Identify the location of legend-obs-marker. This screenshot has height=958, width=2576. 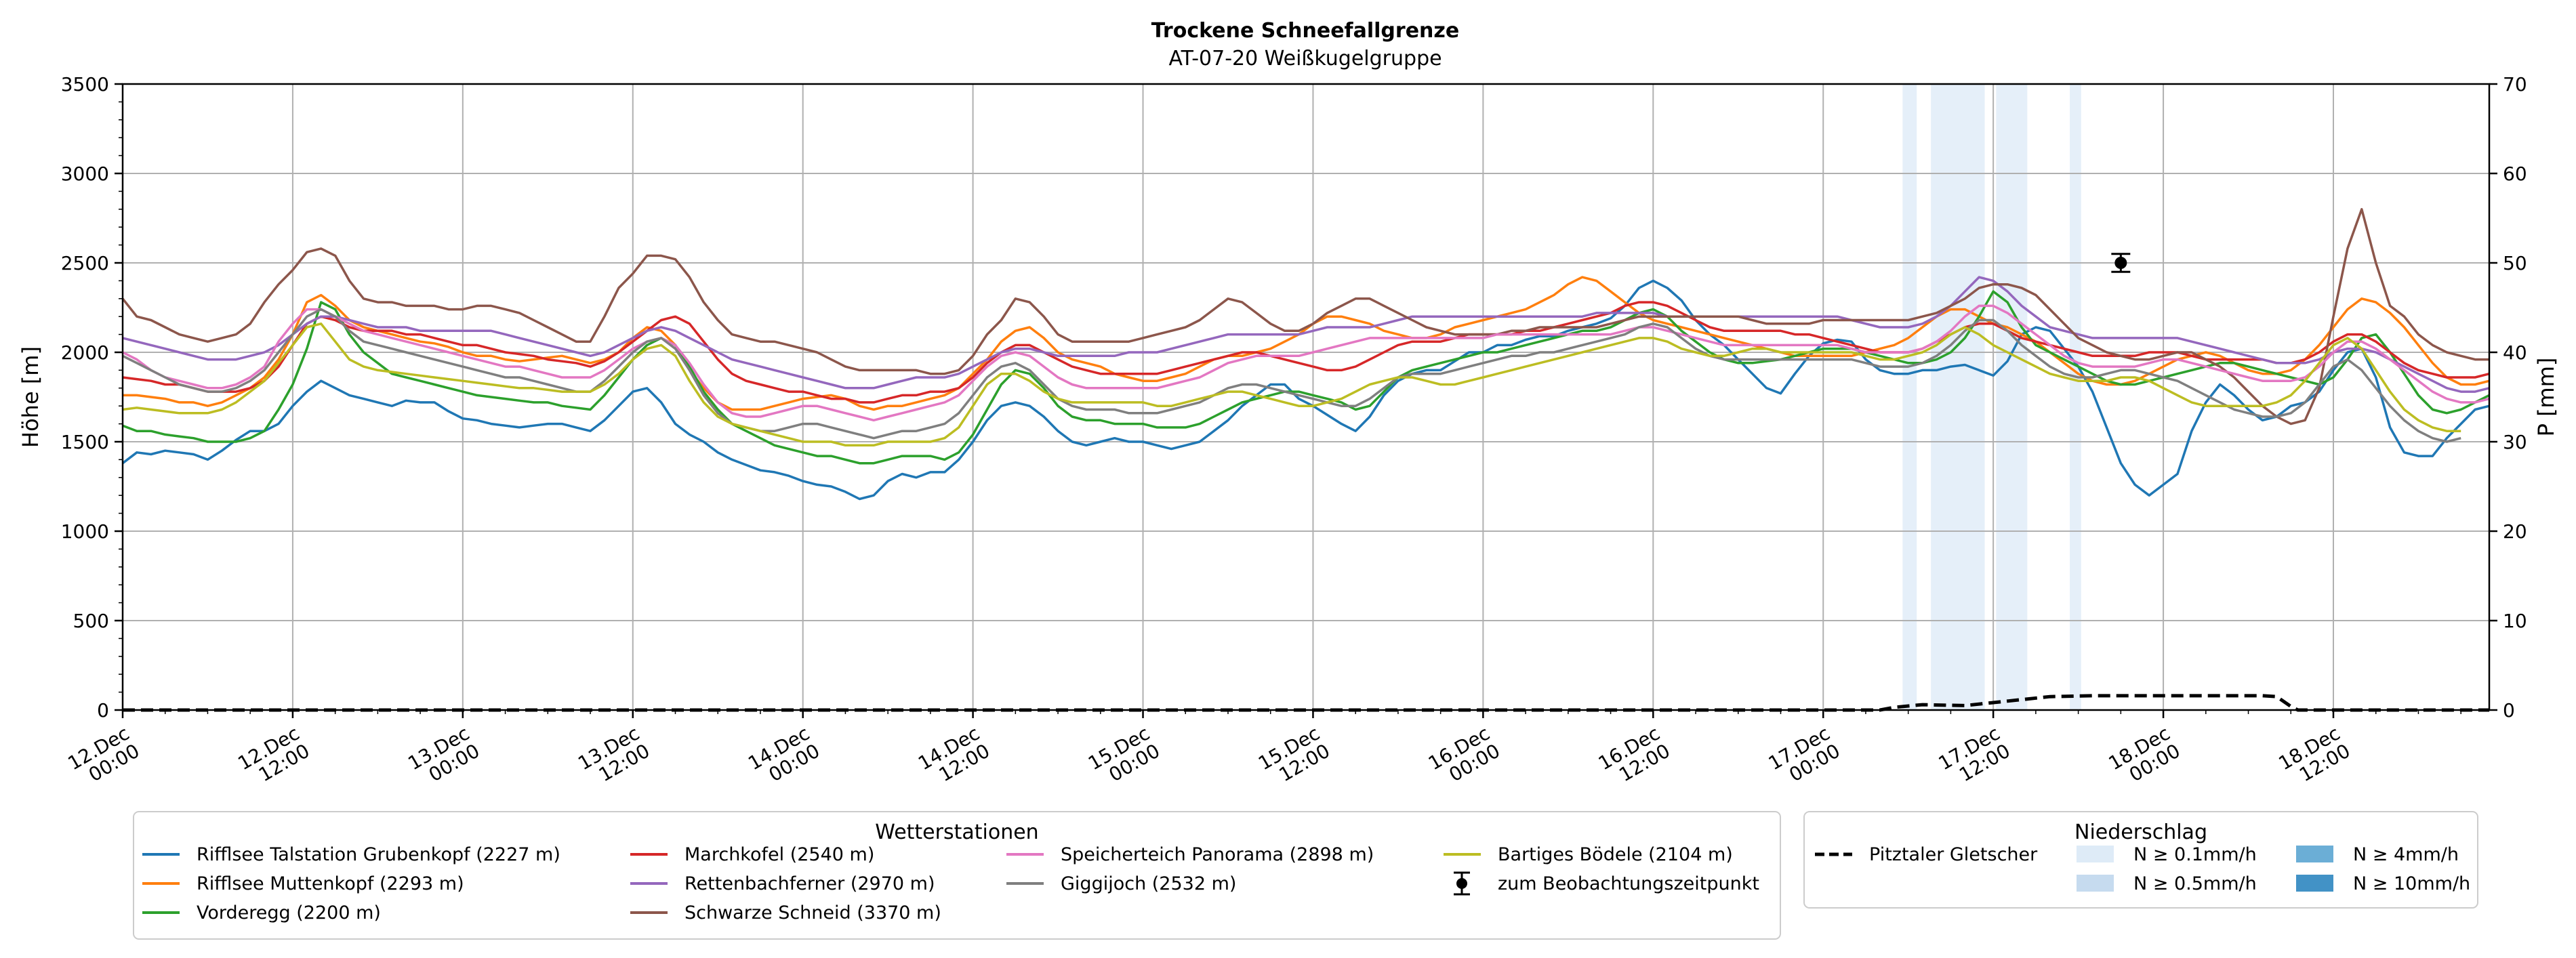
(1462, 883).